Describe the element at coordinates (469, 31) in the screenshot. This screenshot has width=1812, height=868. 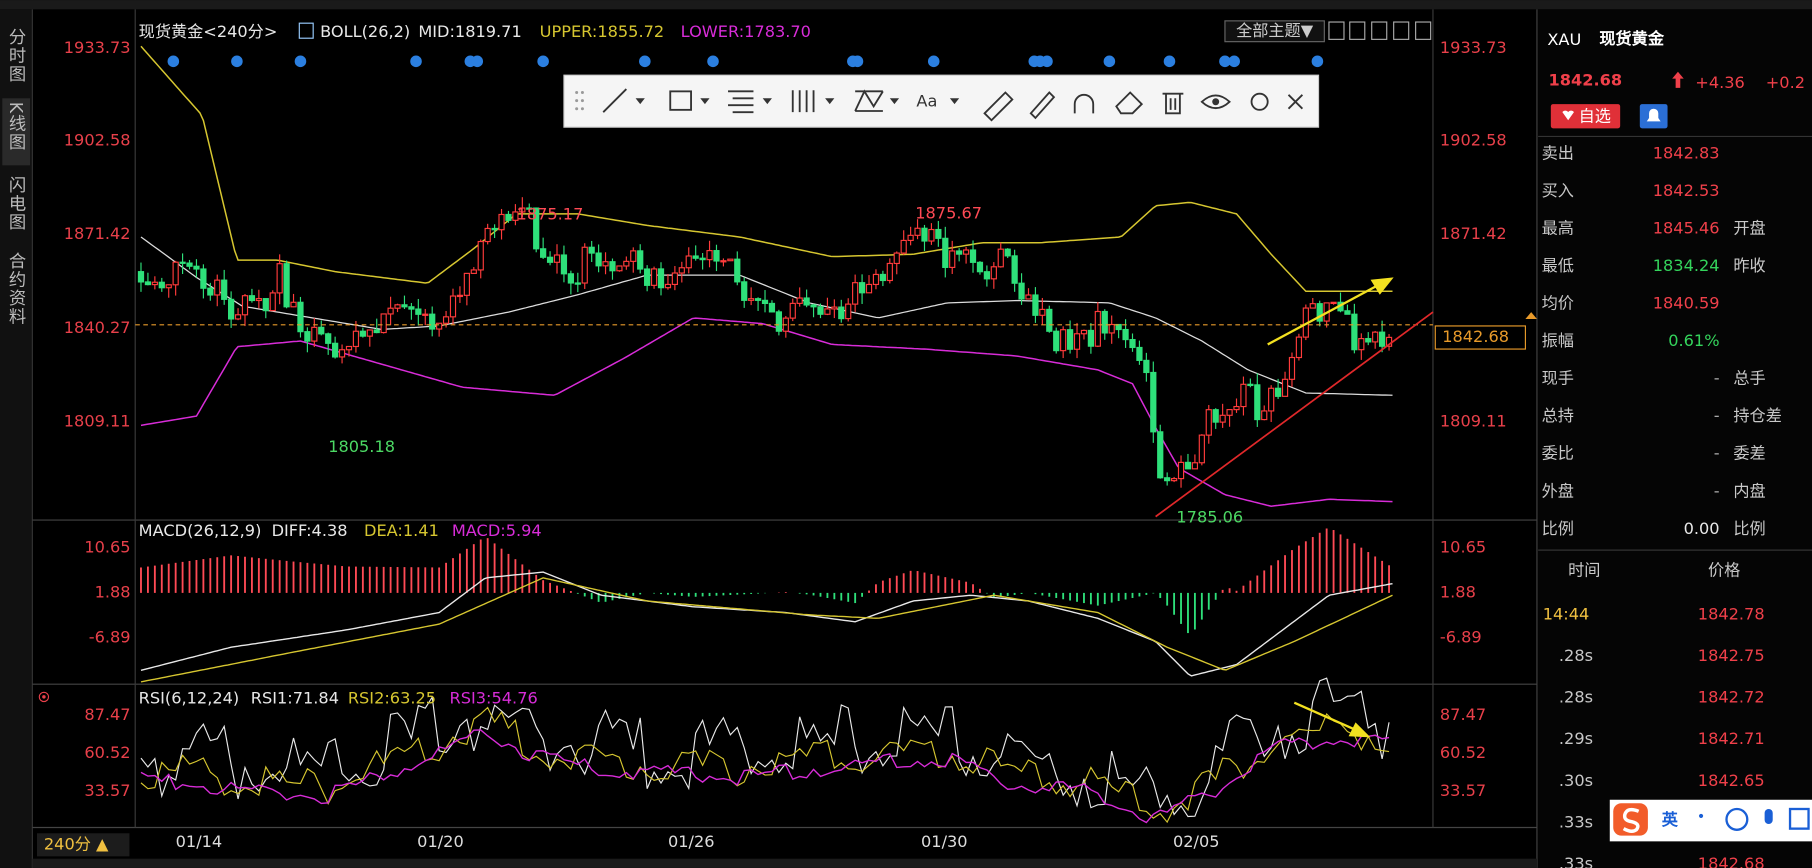
I see `boll-mid: MID:1819.71` at that location.